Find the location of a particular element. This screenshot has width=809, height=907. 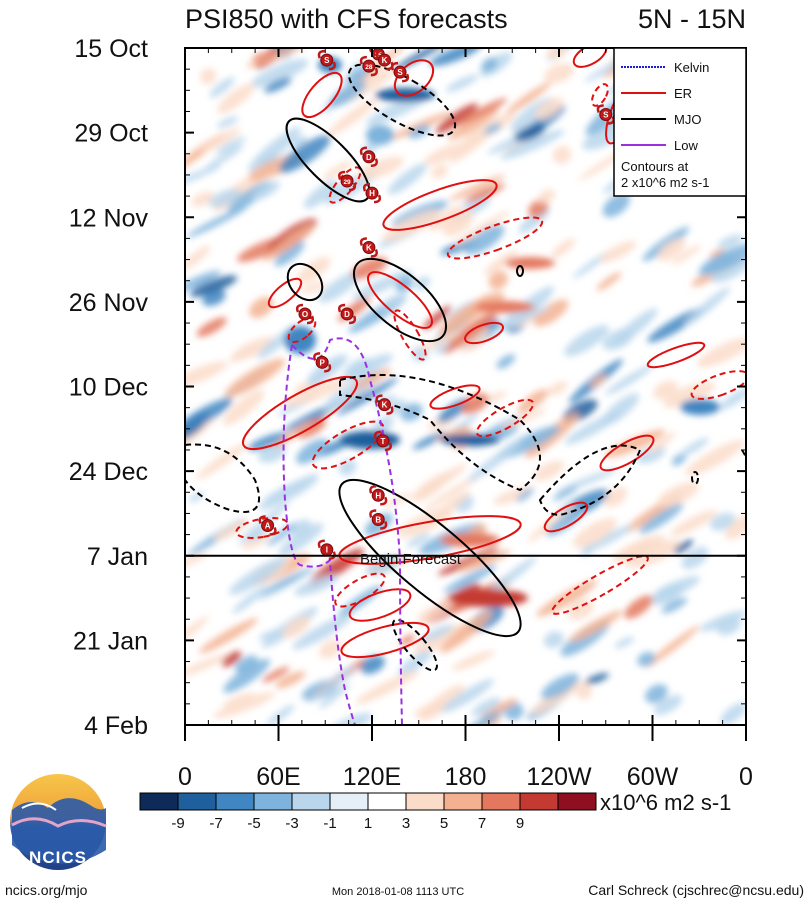

logo-text: NCICS is located at coordinates (58, 857).